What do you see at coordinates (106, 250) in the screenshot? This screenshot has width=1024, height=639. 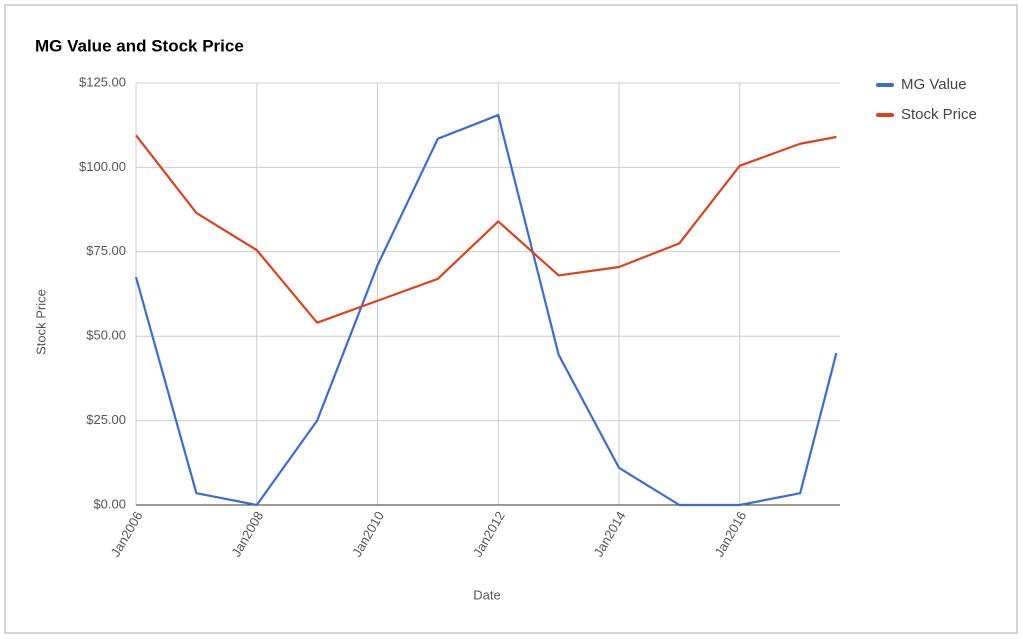 I see `y-tick-label: $75.00` at bounding box center [106, 250].